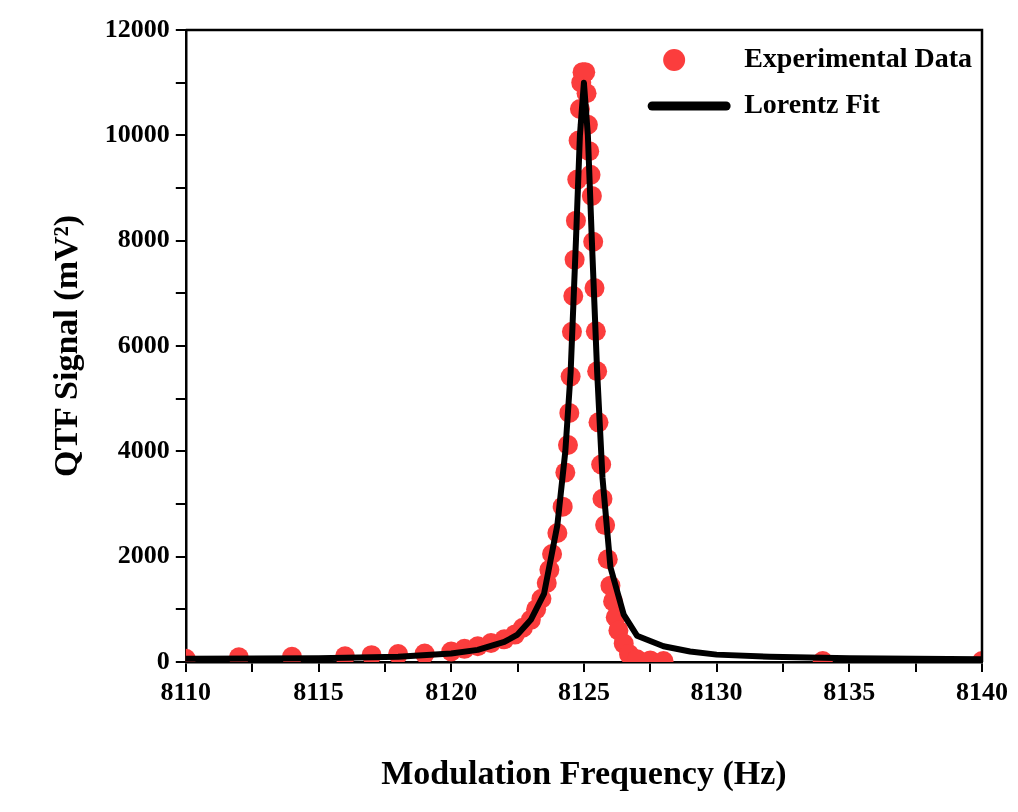 The height and width of the screenshot is (812, 1018). Describe the element at coordinates (858, 58) in the screenshot. I see `legend-label: Experimental Data` at that location.